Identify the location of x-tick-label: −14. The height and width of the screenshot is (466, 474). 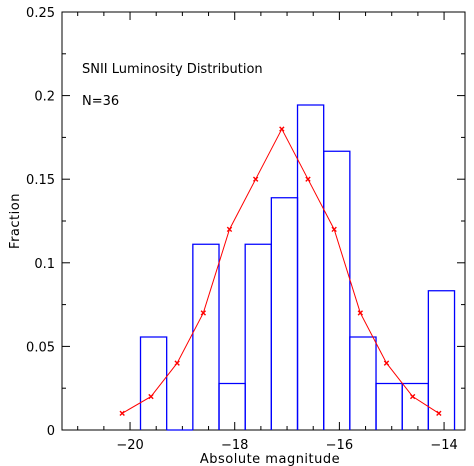
(443, 445).